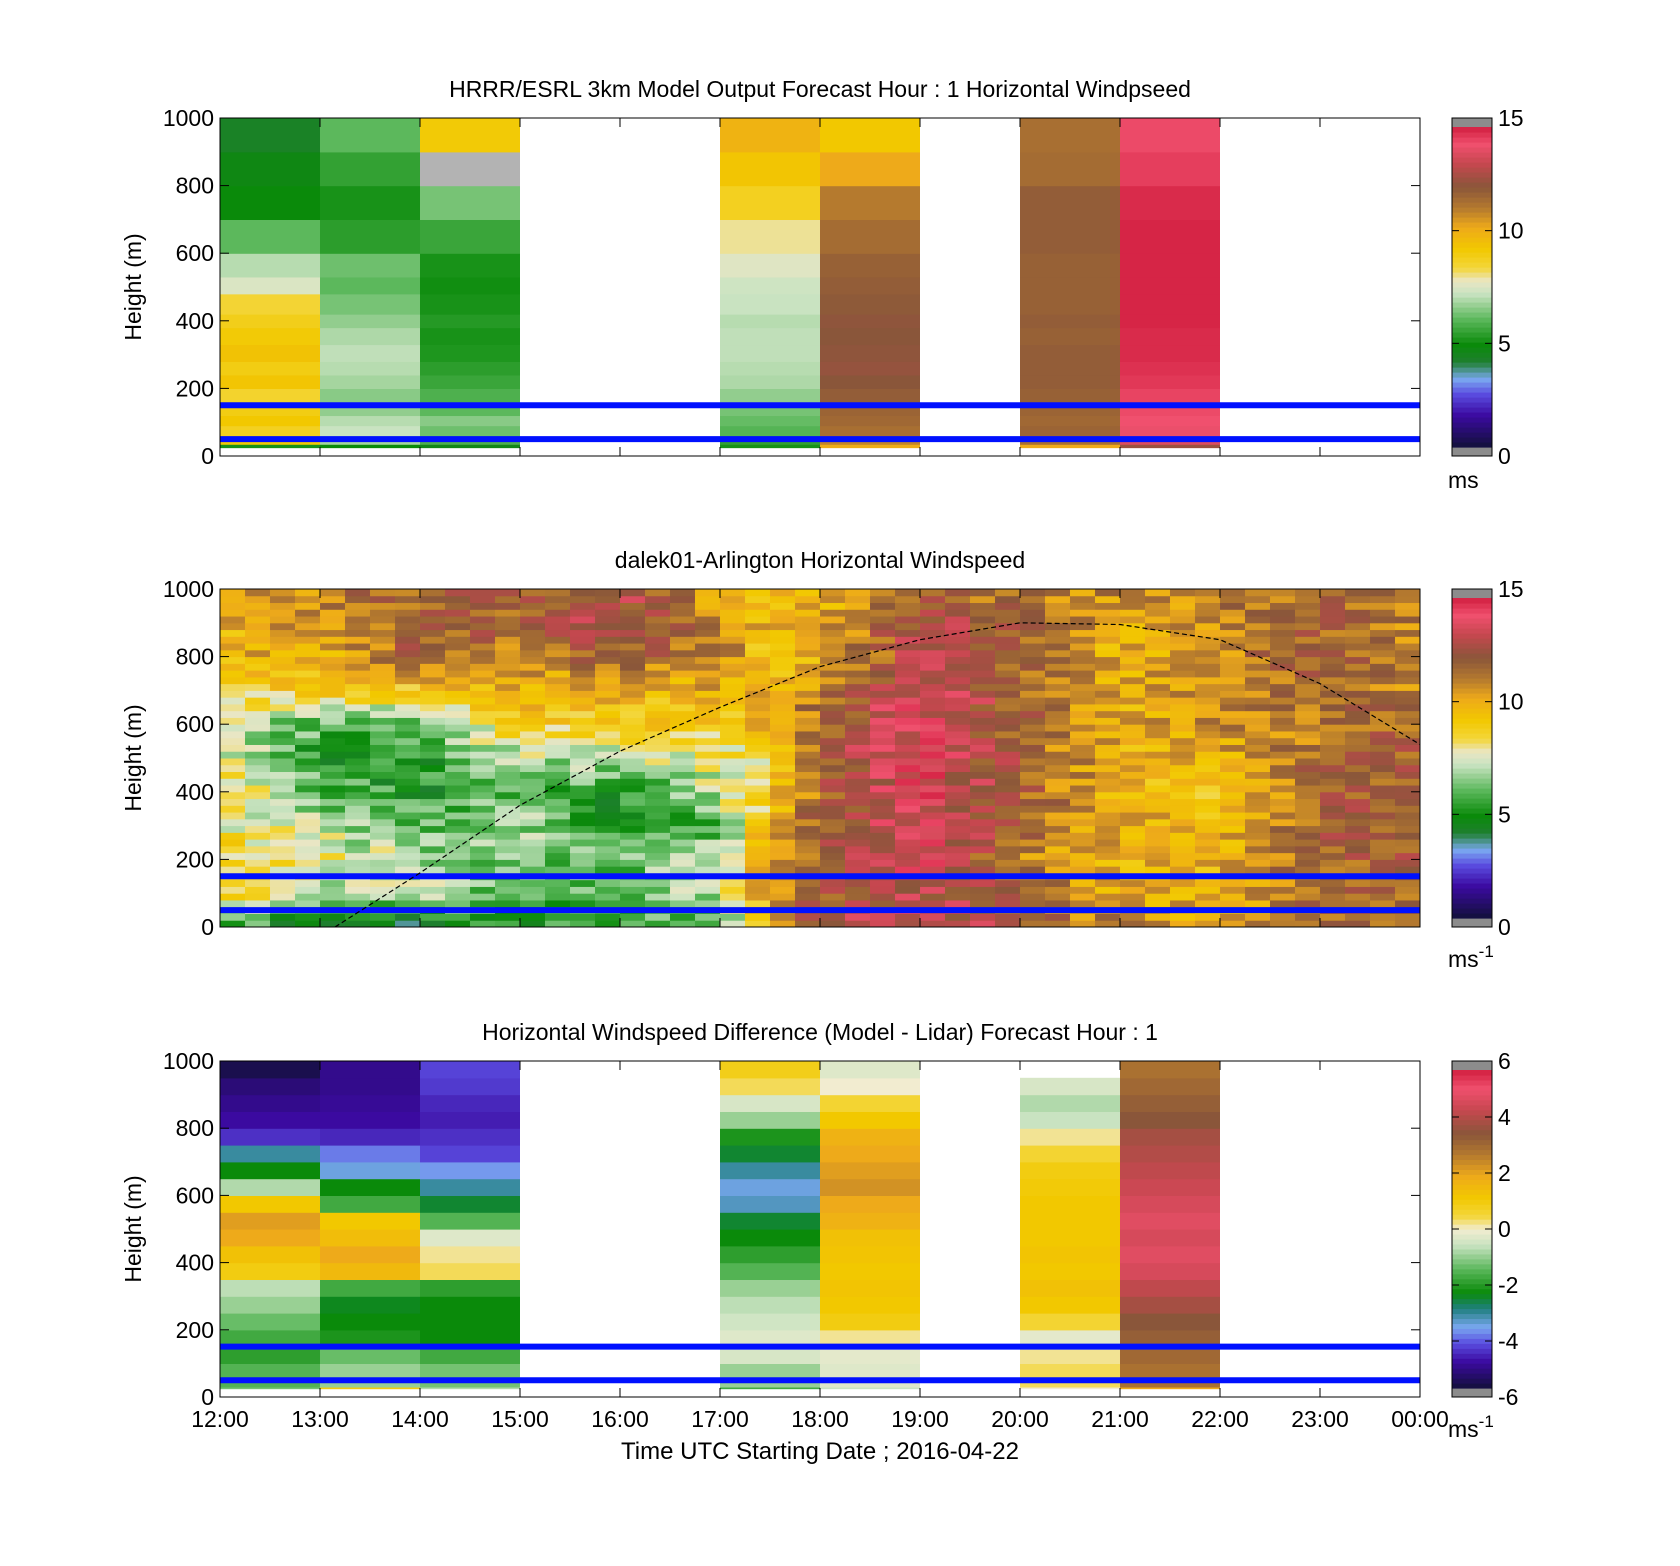  What do you see at coordinates (1471, 1427) in the screenshot?
I see `colorbar-unit-label: ms-1` at bounding box center [1471, 1427].